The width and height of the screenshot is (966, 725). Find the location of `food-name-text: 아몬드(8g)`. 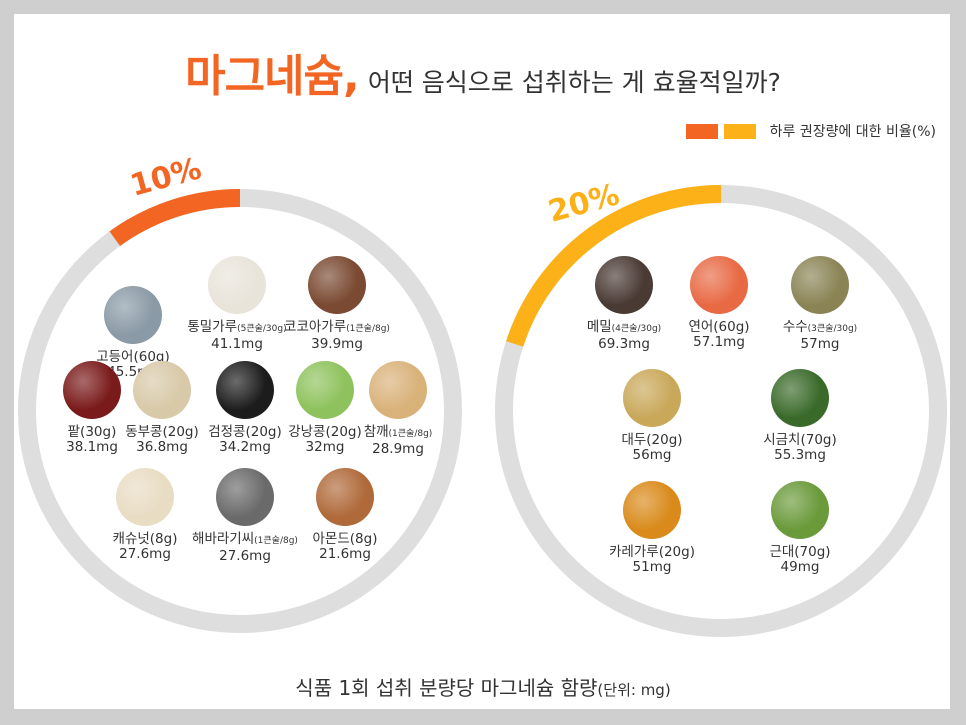

food-name-text: 아몬드(8g) is located at coordinates (345, 539).